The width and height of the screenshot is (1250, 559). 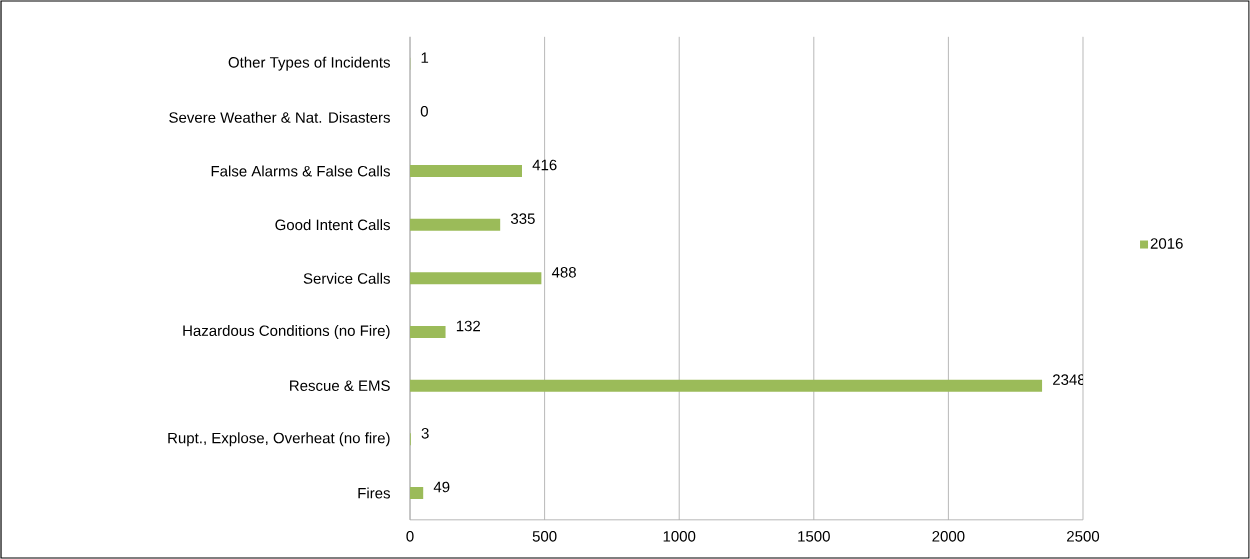 I want to click on y-tick-label: Other Types of Incidents, so click(x=309, y=63).